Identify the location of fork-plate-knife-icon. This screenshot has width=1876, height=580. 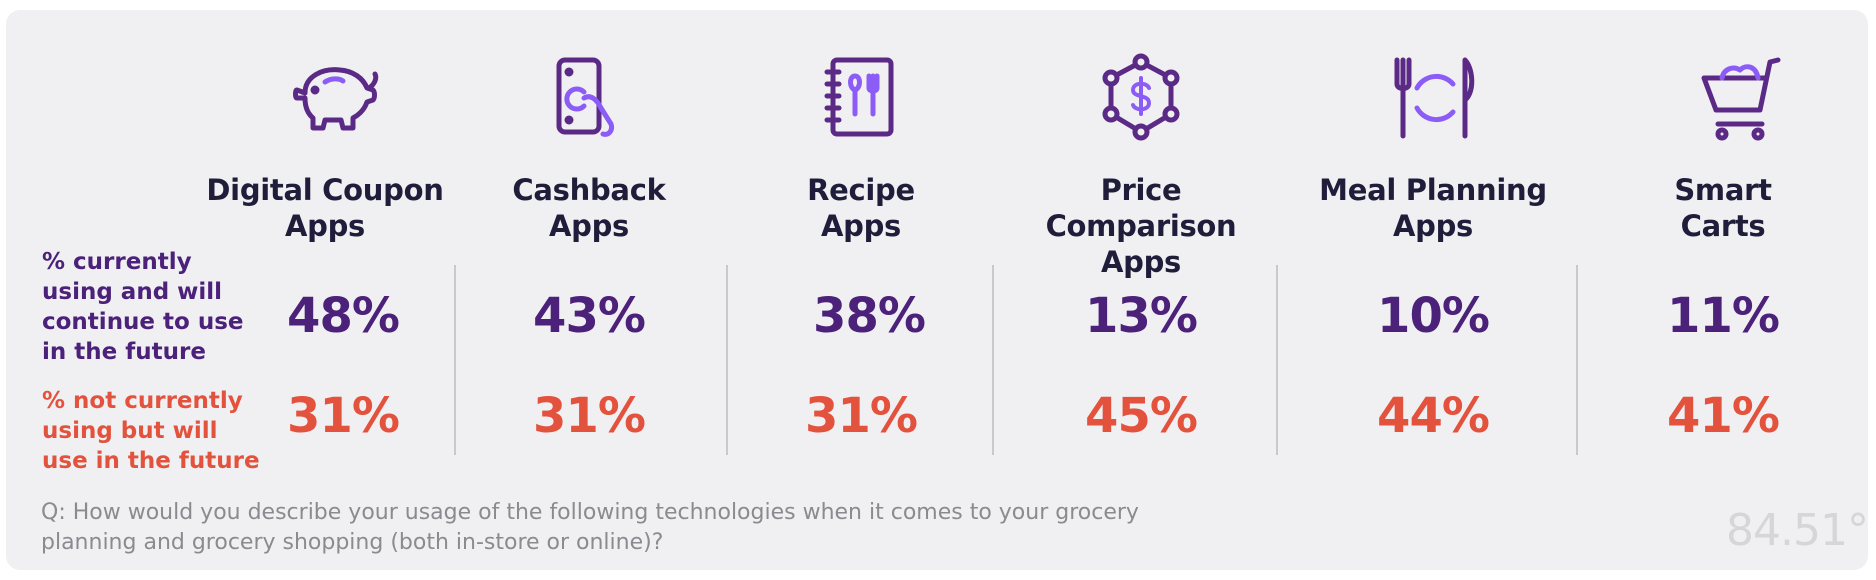
(1433, 98).